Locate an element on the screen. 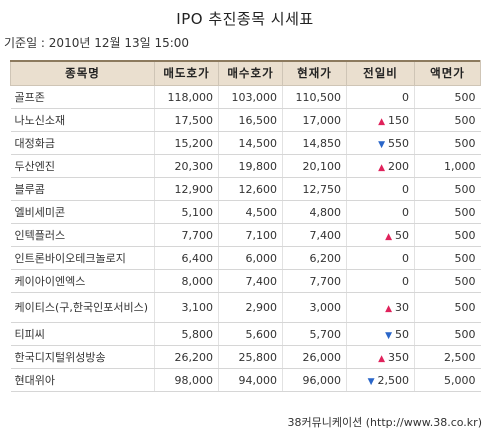 The height and width of the screenshot is (438, 490). stock-name: 인텍플러스 is located at coordinates (40, 235).